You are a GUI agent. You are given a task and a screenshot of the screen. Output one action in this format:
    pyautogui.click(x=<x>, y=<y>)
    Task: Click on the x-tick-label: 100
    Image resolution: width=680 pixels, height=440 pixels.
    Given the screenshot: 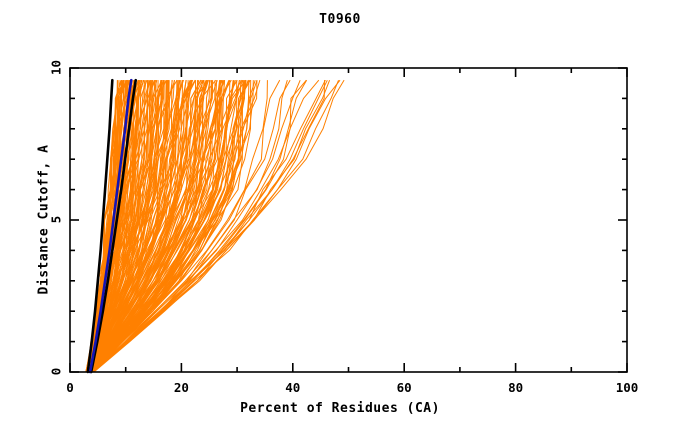 What is the action you would take?
    pyautogui.click(x=627, y=387)
    